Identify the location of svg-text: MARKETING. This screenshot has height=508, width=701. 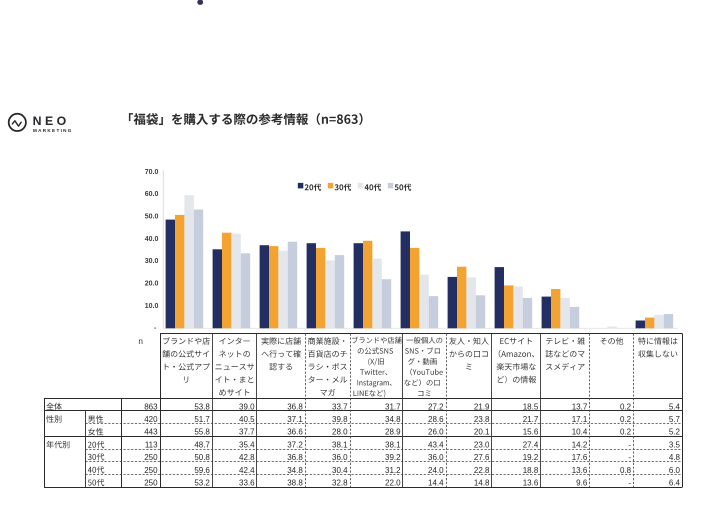
(53, 130).